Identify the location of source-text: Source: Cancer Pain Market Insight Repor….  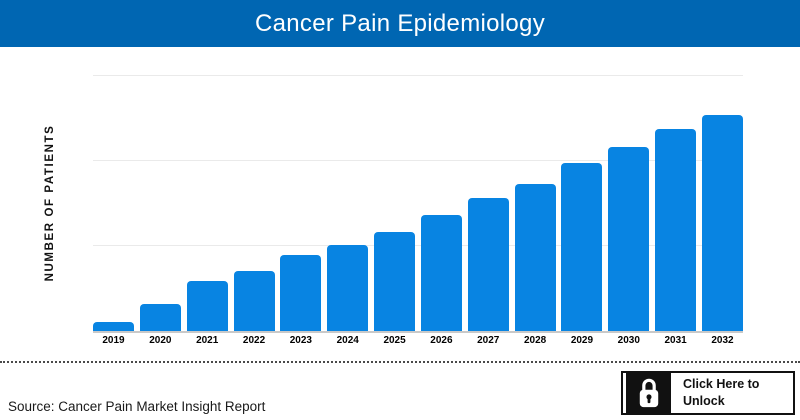
(137, 406).